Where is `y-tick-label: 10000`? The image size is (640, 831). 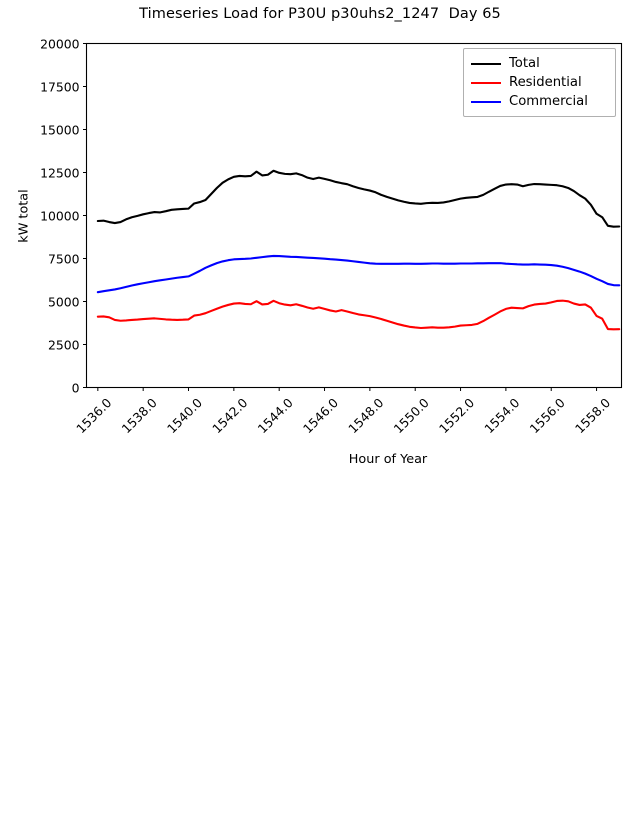
y-tick-label: 10000 is located at coordinates (59, 215).